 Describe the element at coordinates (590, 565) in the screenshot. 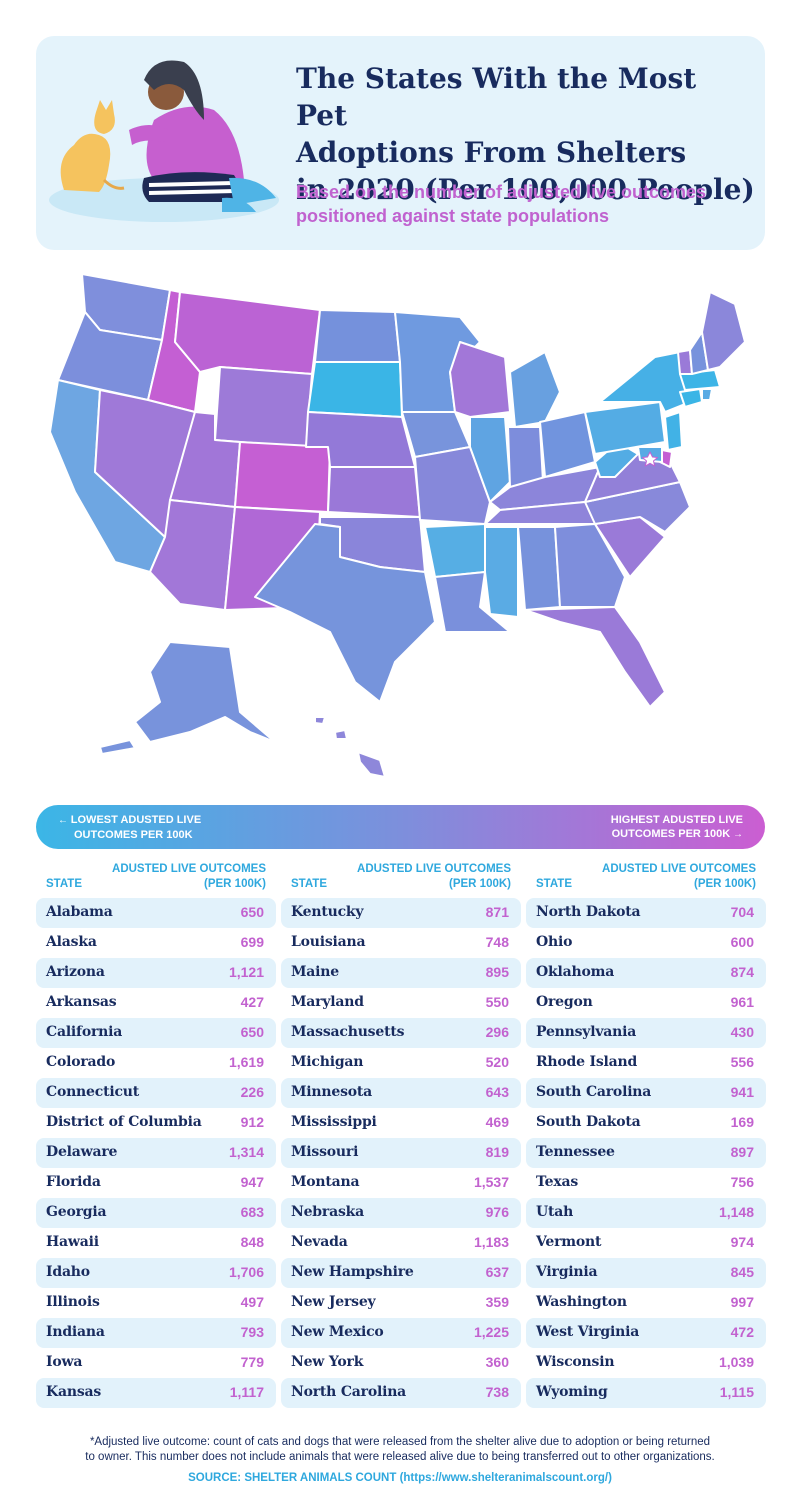

I see `state-georgia` at that location.